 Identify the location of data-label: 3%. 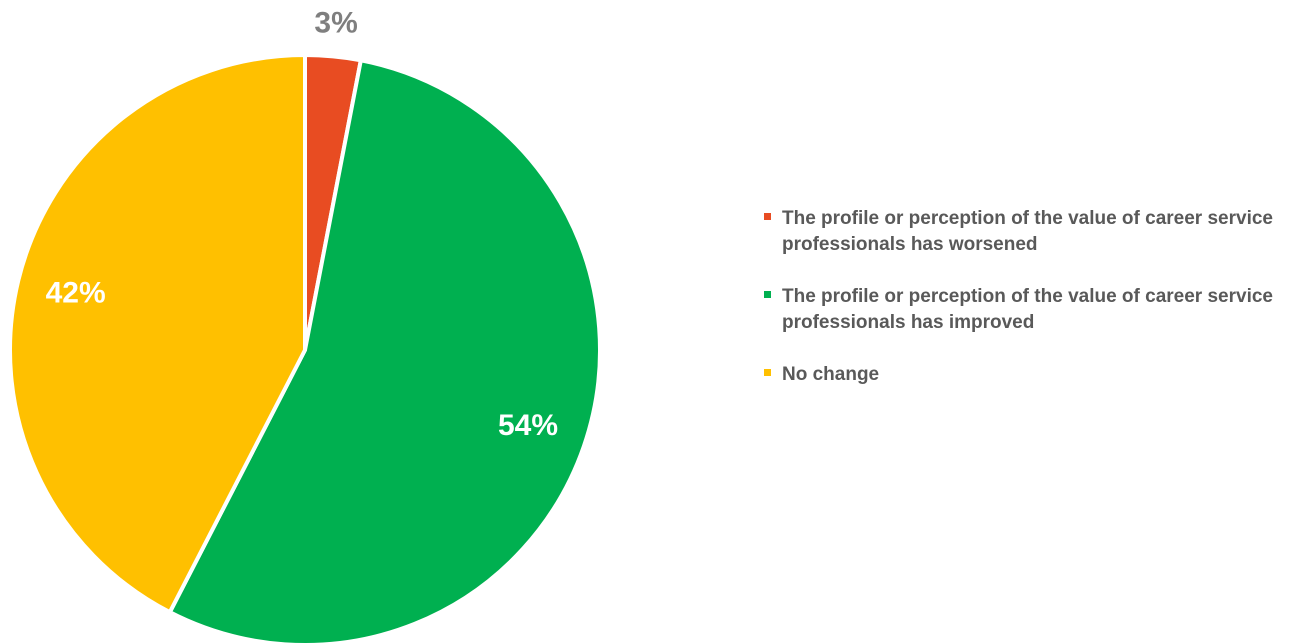
(335, 22).